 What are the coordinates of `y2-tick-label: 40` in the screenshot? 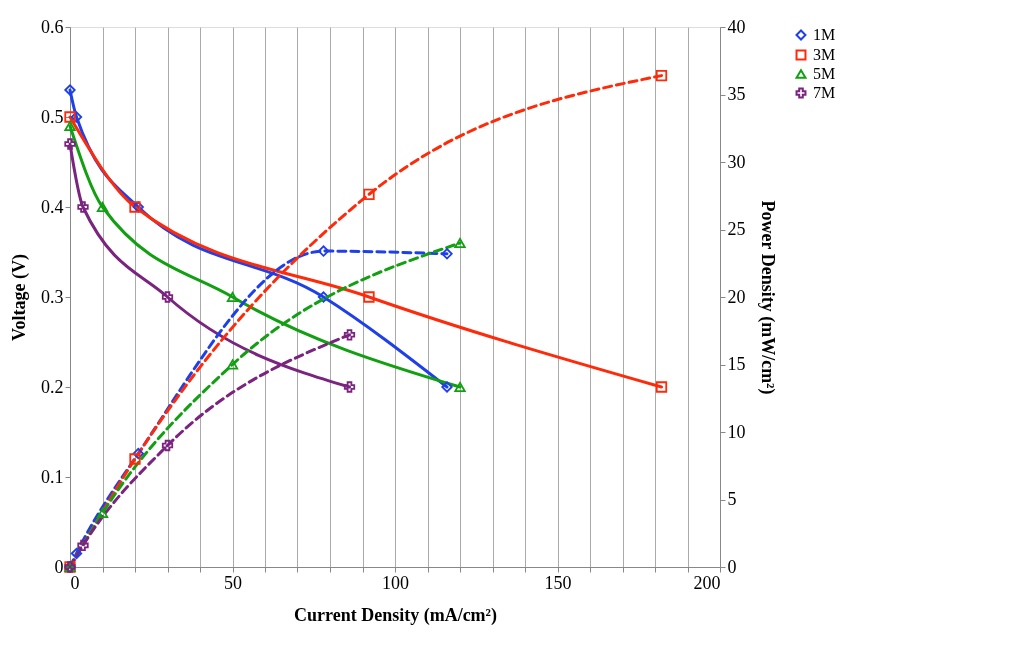 It's located at (736, 26).